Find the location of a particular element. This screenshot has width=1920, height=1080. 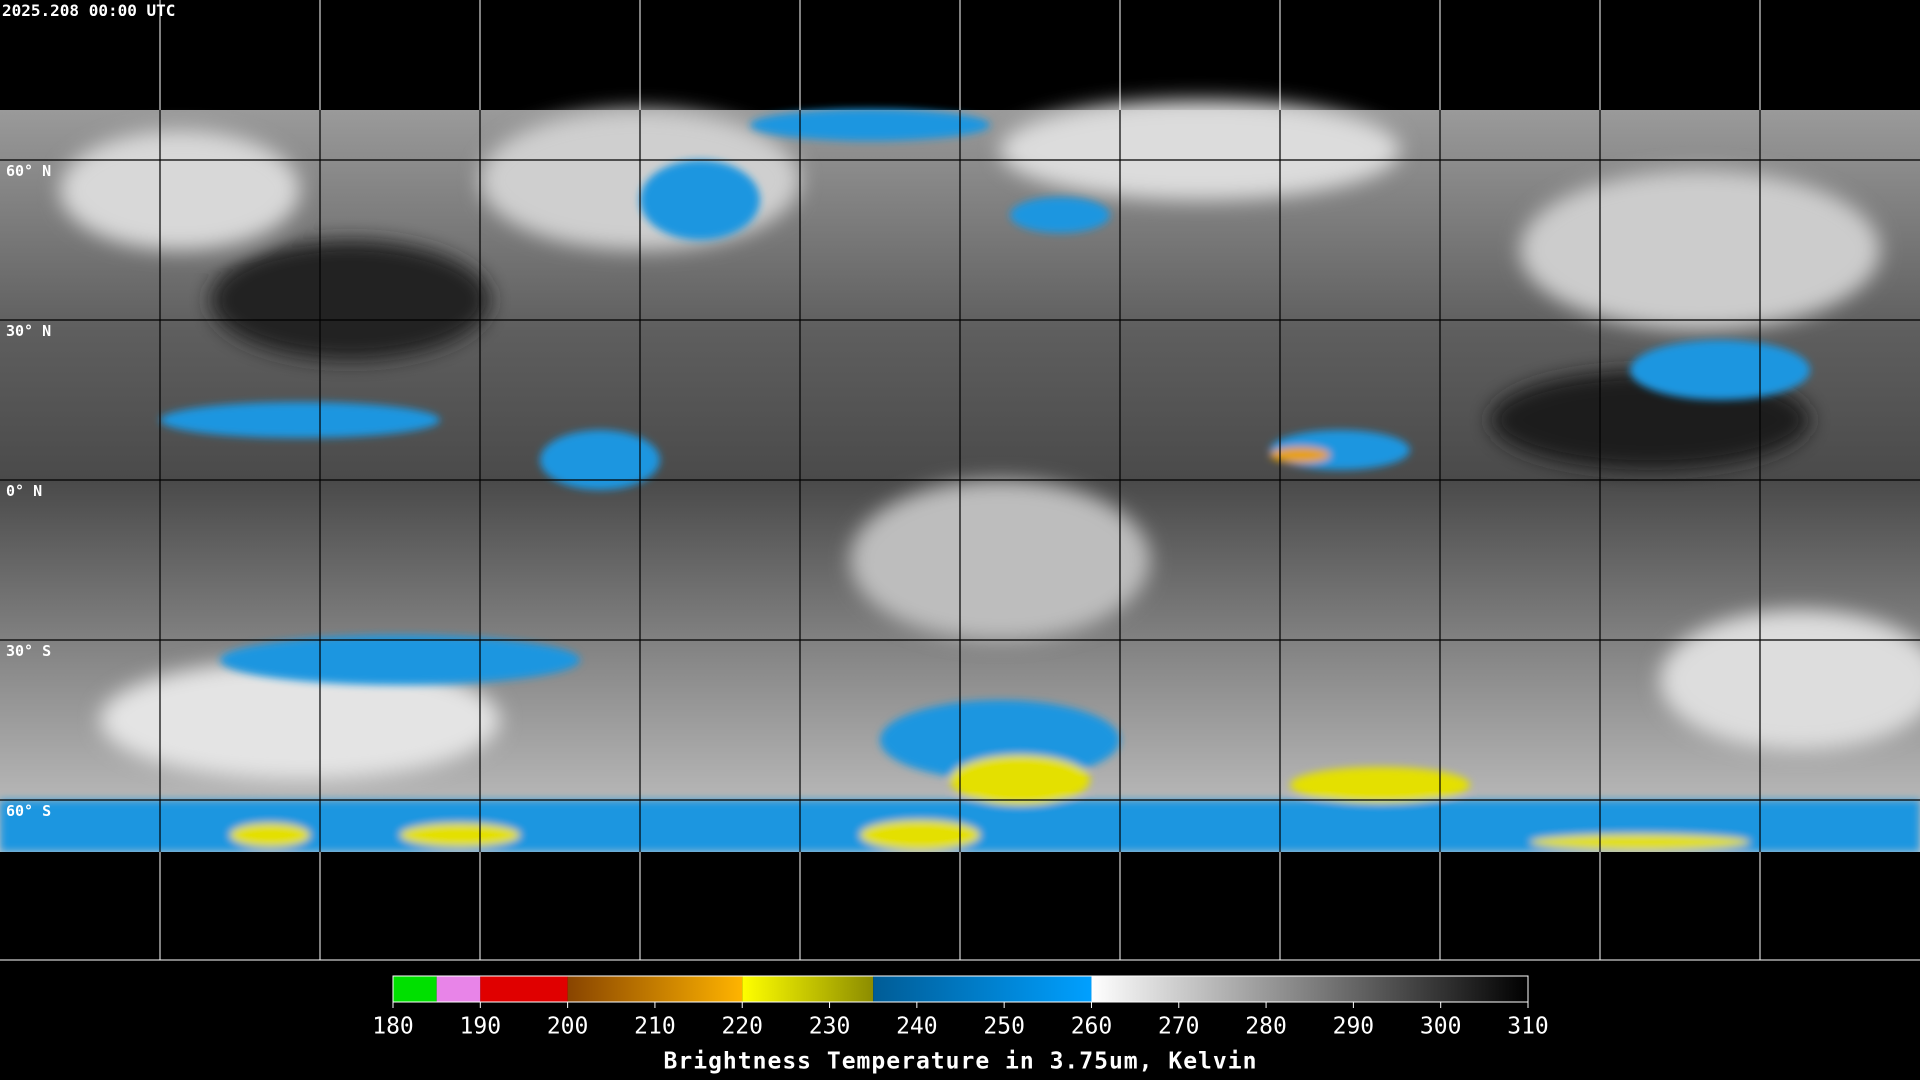

latitude-label: 30° N is located at coordinates (28, 331).